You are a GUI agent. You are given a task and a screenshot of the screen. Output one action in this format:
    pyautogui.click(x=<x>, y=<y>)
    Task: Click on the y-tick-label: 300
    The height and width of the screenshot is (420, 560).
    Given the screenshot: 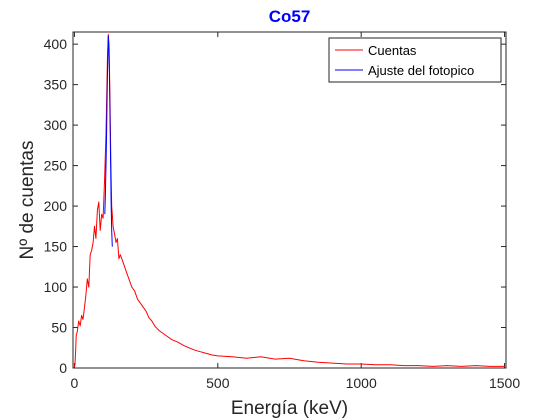 What is the action you would take?
    pyautogui.click(x=56, y=125)
    